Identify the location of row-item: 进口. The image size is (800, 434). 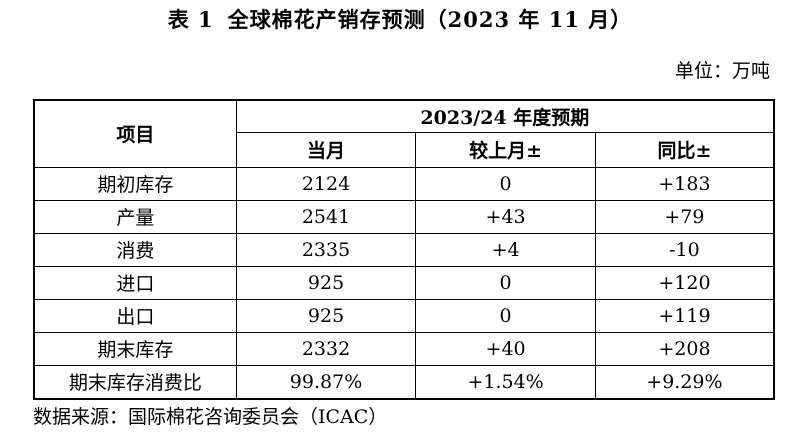
(135, 282).